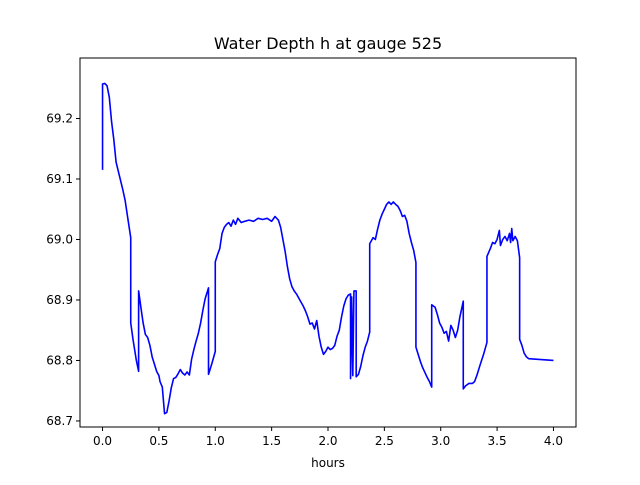 The width and height of the screenshot is (640, 485). Describe the element at coordinates (59, 239) in the screenshot. I see `y-tick-label: 69.0` at that location.